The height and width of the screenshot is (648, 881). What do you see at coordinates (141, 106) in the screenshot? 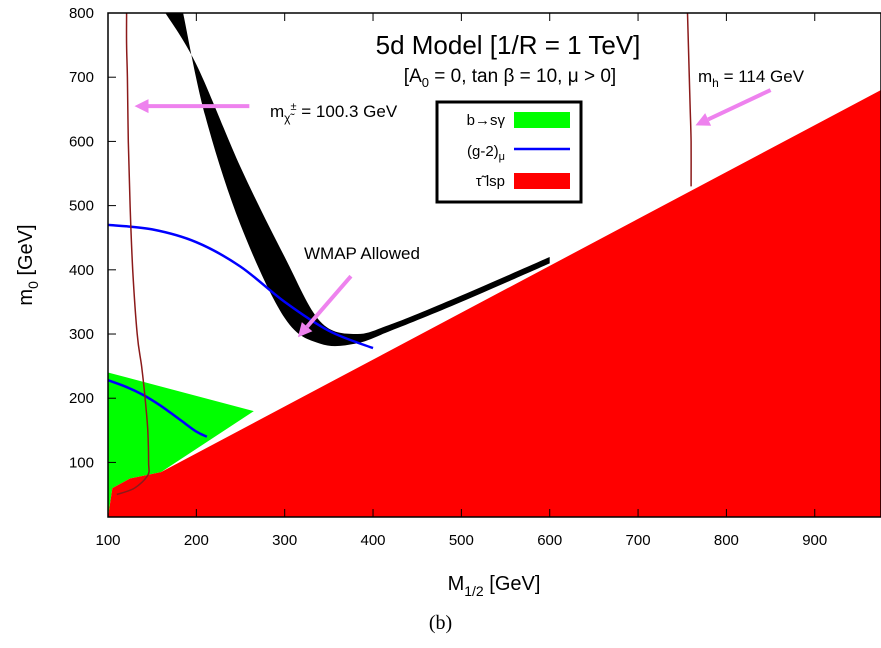
I see `chargino-arrow-head` at bounding box center [141, 106].